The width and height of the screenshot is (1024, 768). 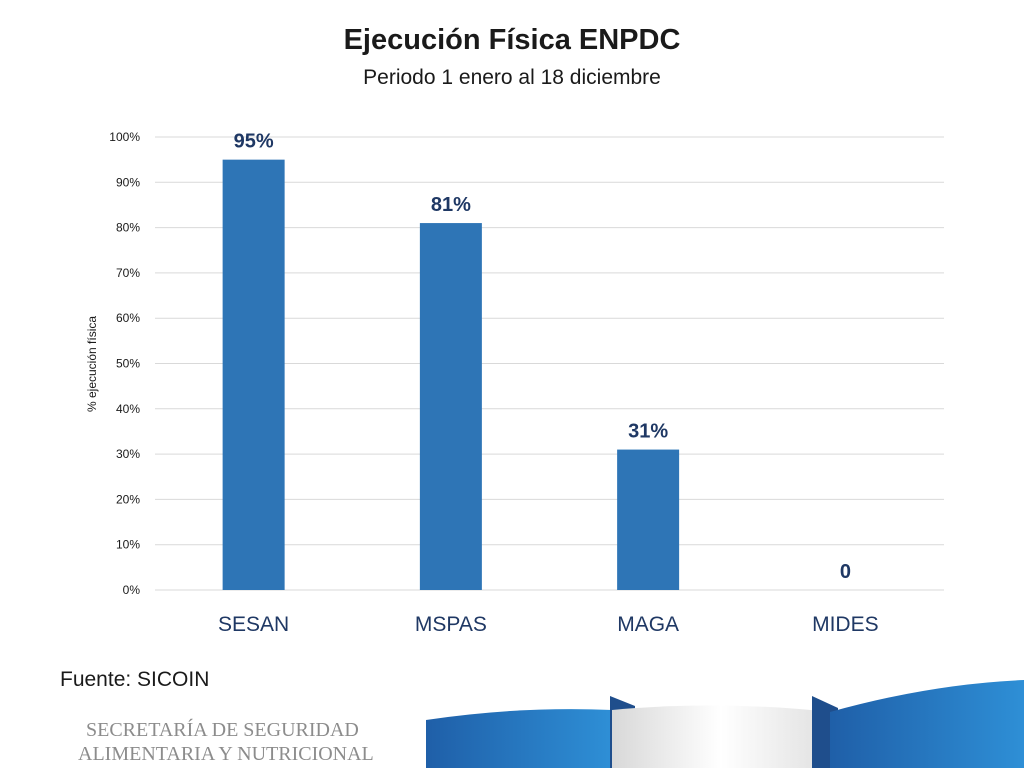 I want to click on x-tick-label: SESAN, so click(x=253, y=624).